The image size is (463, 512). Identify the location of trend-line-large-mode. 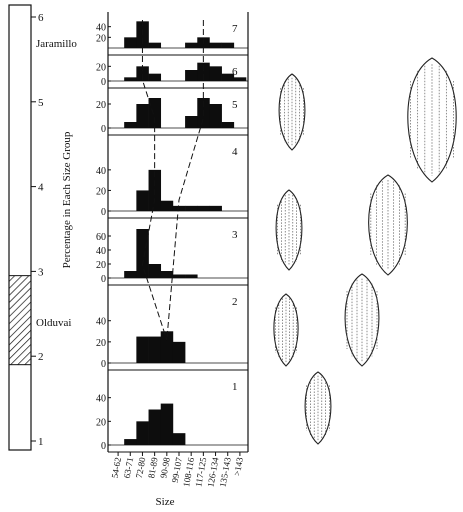
(185, 180).